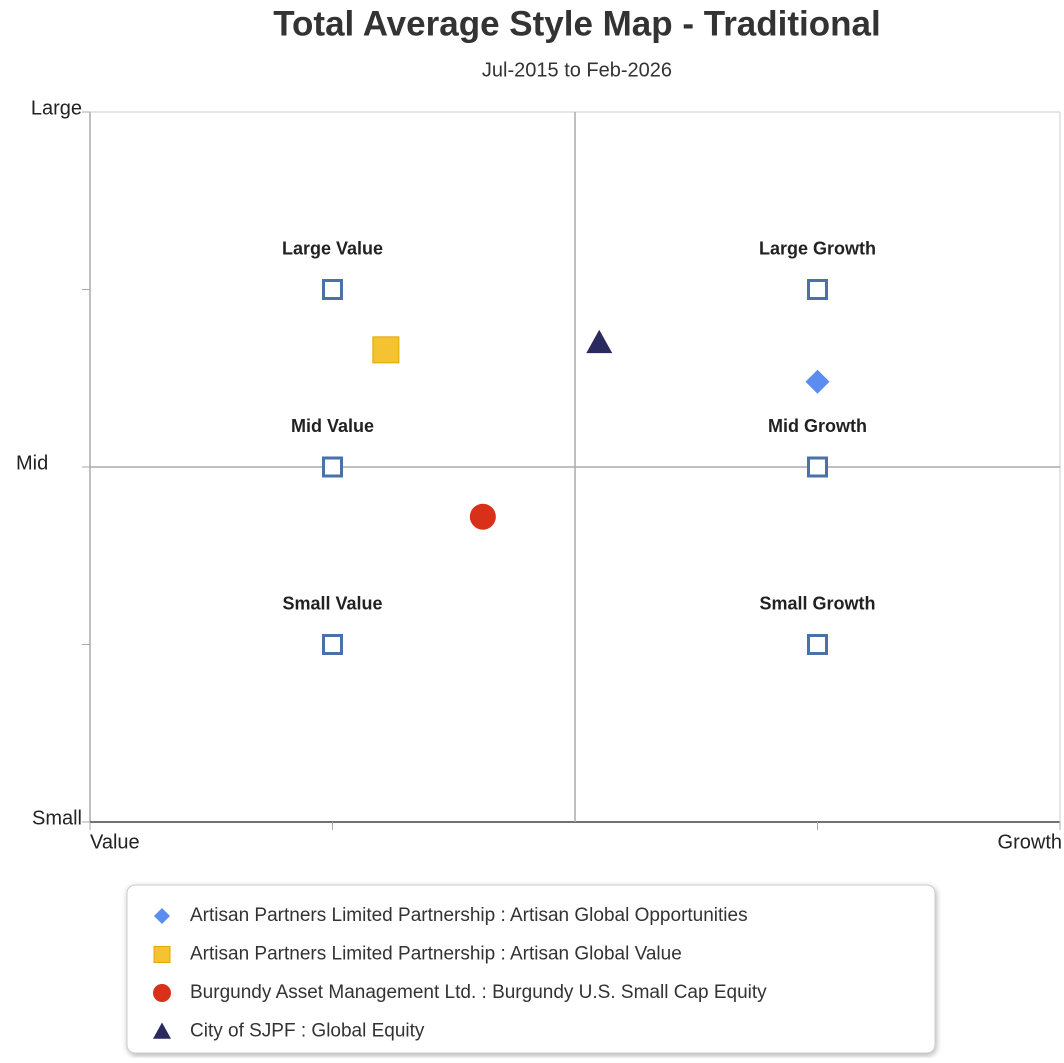  What do you see at coordinates (56, 108) in the screenshot?
I see `y-tick-label: Large` at bounding box center [56, 108].